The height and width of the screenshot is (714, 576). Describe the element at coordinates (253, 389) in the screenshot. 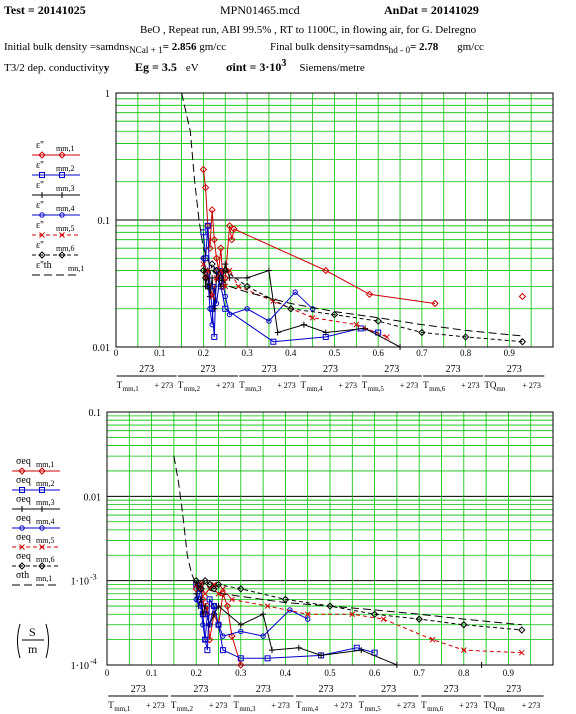

I see `x-label-sub: mm,3` at that location.